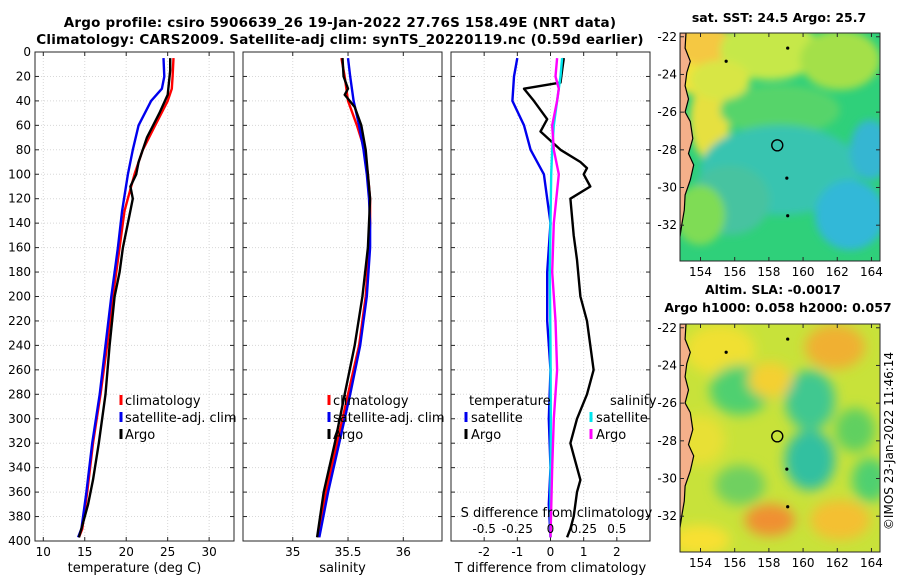 This screenshot has height=580, width=900. What do you see at coordinates (19, 370) in the screenshot?
I see `y-tick-label: 260` at bounding box center [19, 370].